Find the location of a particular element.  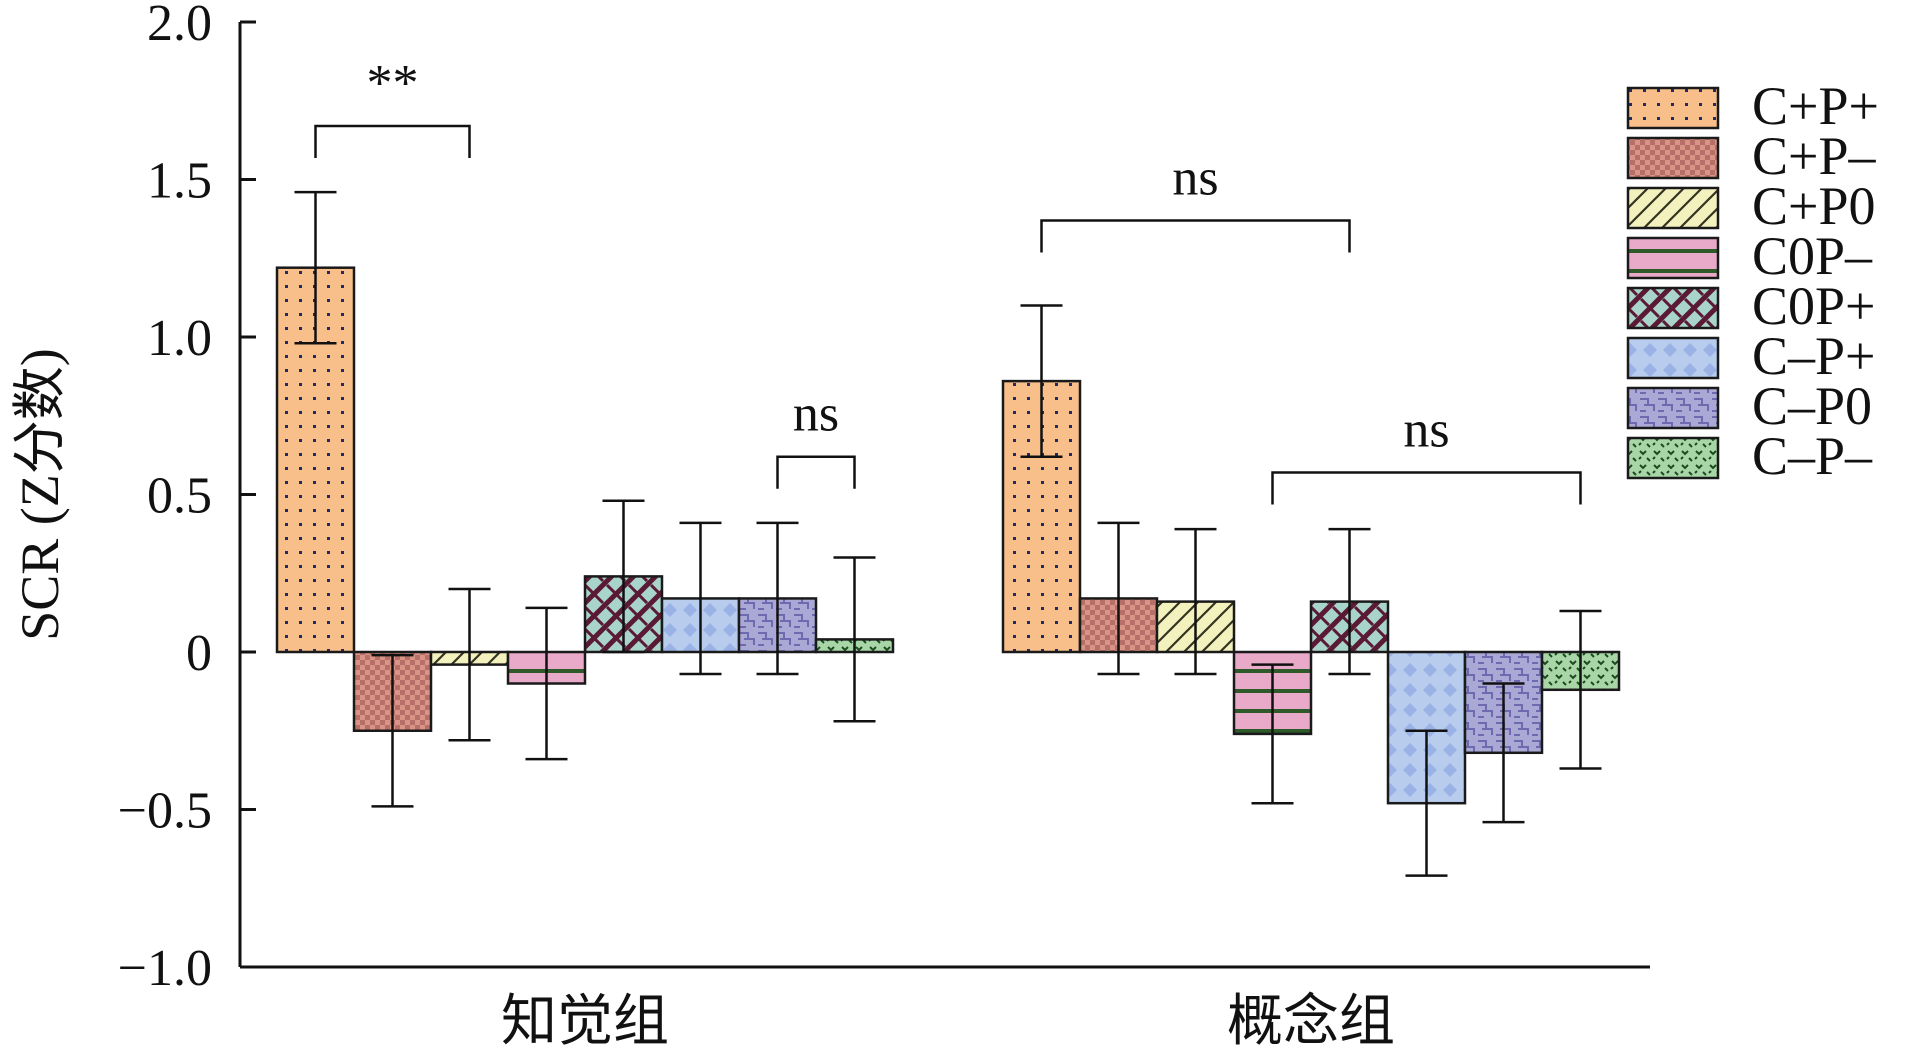

y-tick-label: −1.0 is located at coordinates (165, 968).